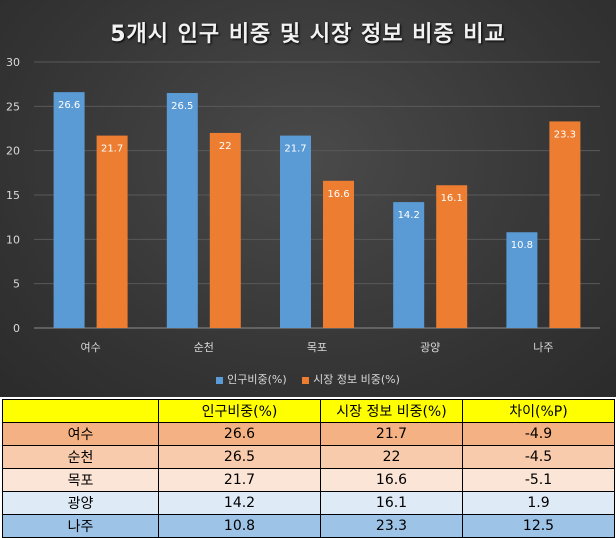  I want to click on table-cell-value: 26.6, so click(239, 434).